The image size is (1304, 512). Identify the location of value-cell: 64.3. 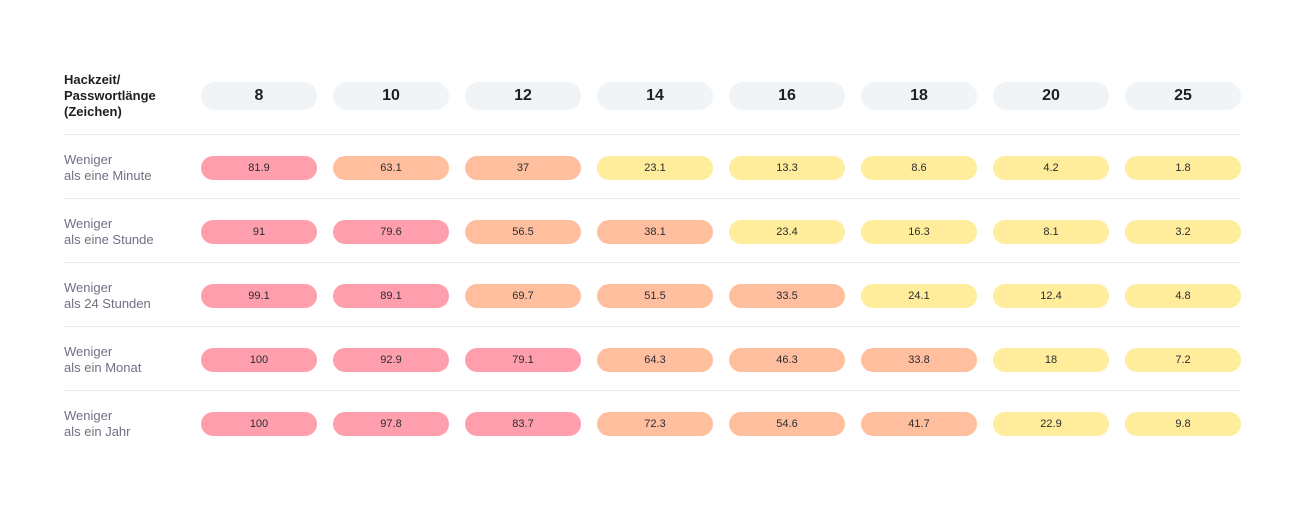
(655, 360).